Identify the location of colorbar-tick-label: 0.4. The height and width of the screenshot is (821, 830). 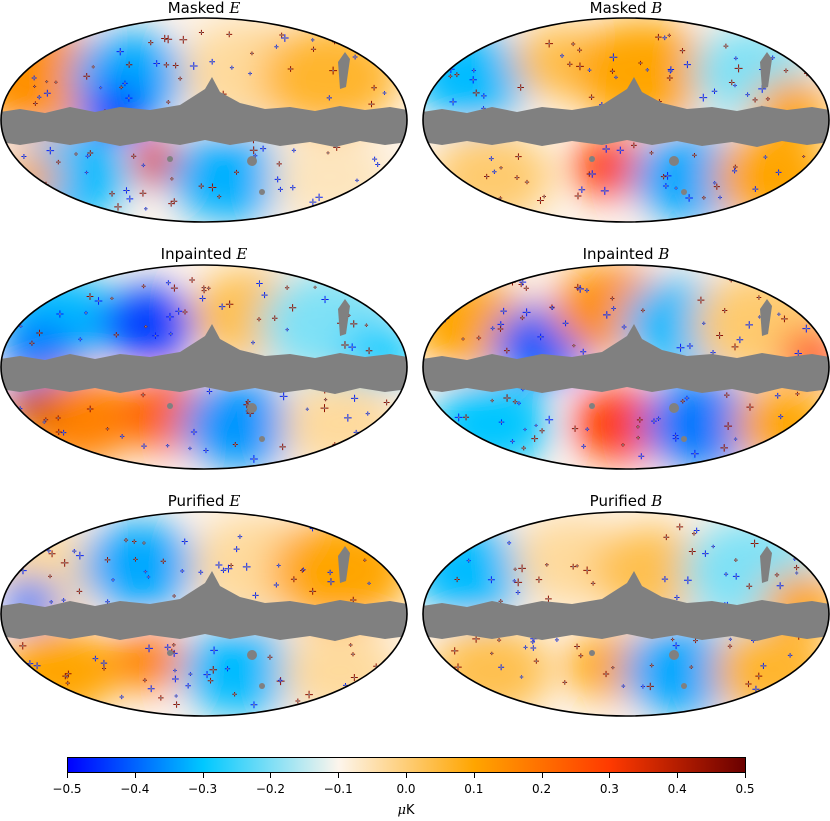
(677, 789).